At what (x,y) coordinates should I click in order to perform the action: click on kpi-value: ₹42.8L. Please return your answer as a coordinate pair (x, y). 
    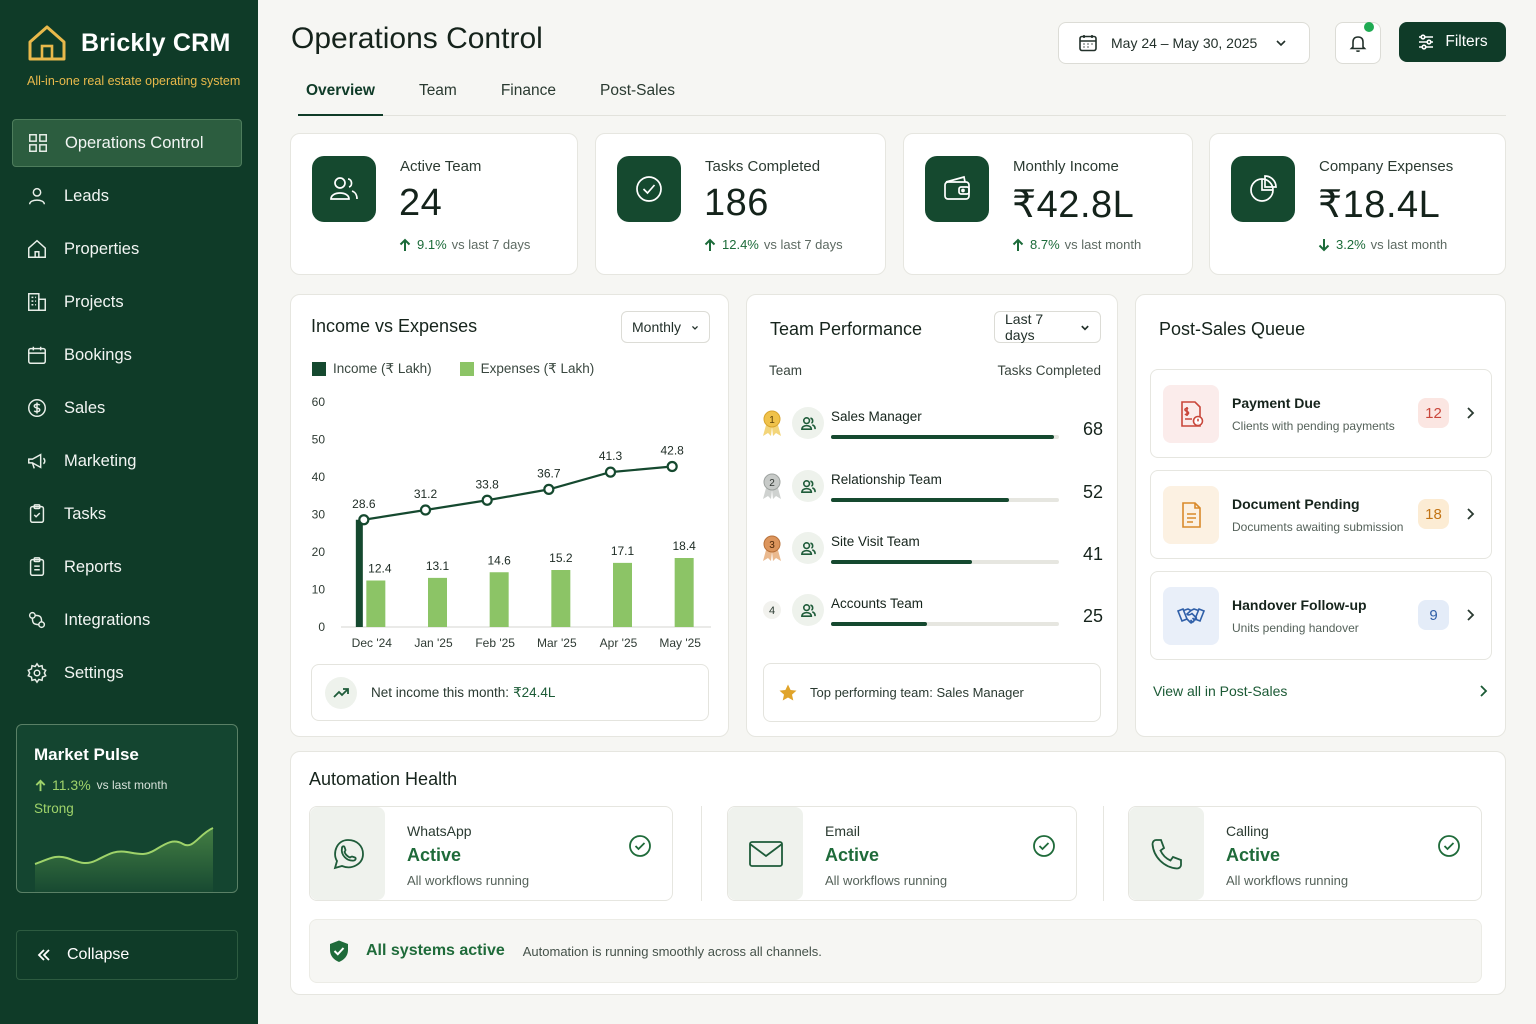
    Looking at the image, I should click on (1073, 205).